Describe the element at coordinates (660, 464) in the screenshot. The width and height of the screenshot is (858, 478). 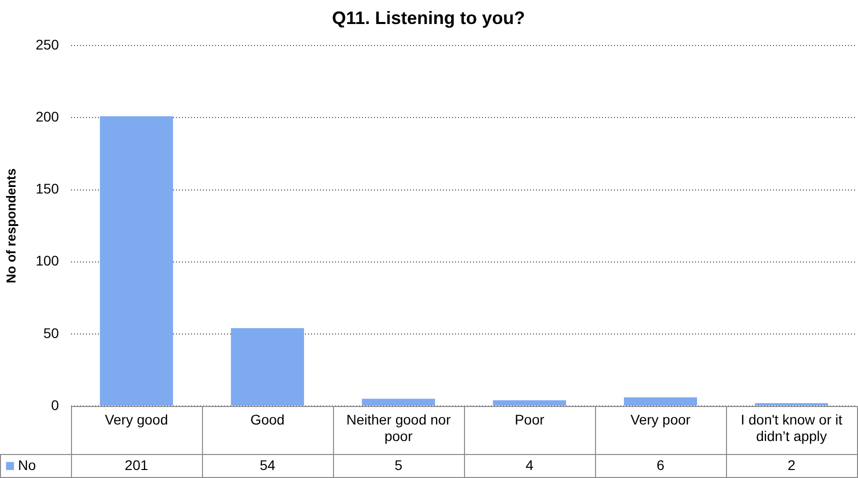
I see `data-label: 6` at that location.